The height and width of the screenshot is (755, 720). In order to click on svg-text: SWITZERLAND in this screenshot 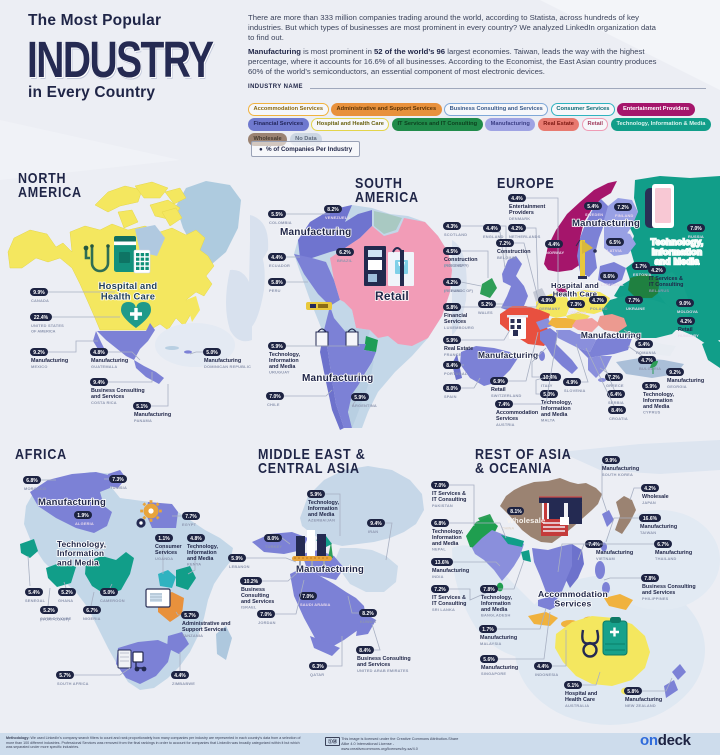, I will do `click(506, 395)`.